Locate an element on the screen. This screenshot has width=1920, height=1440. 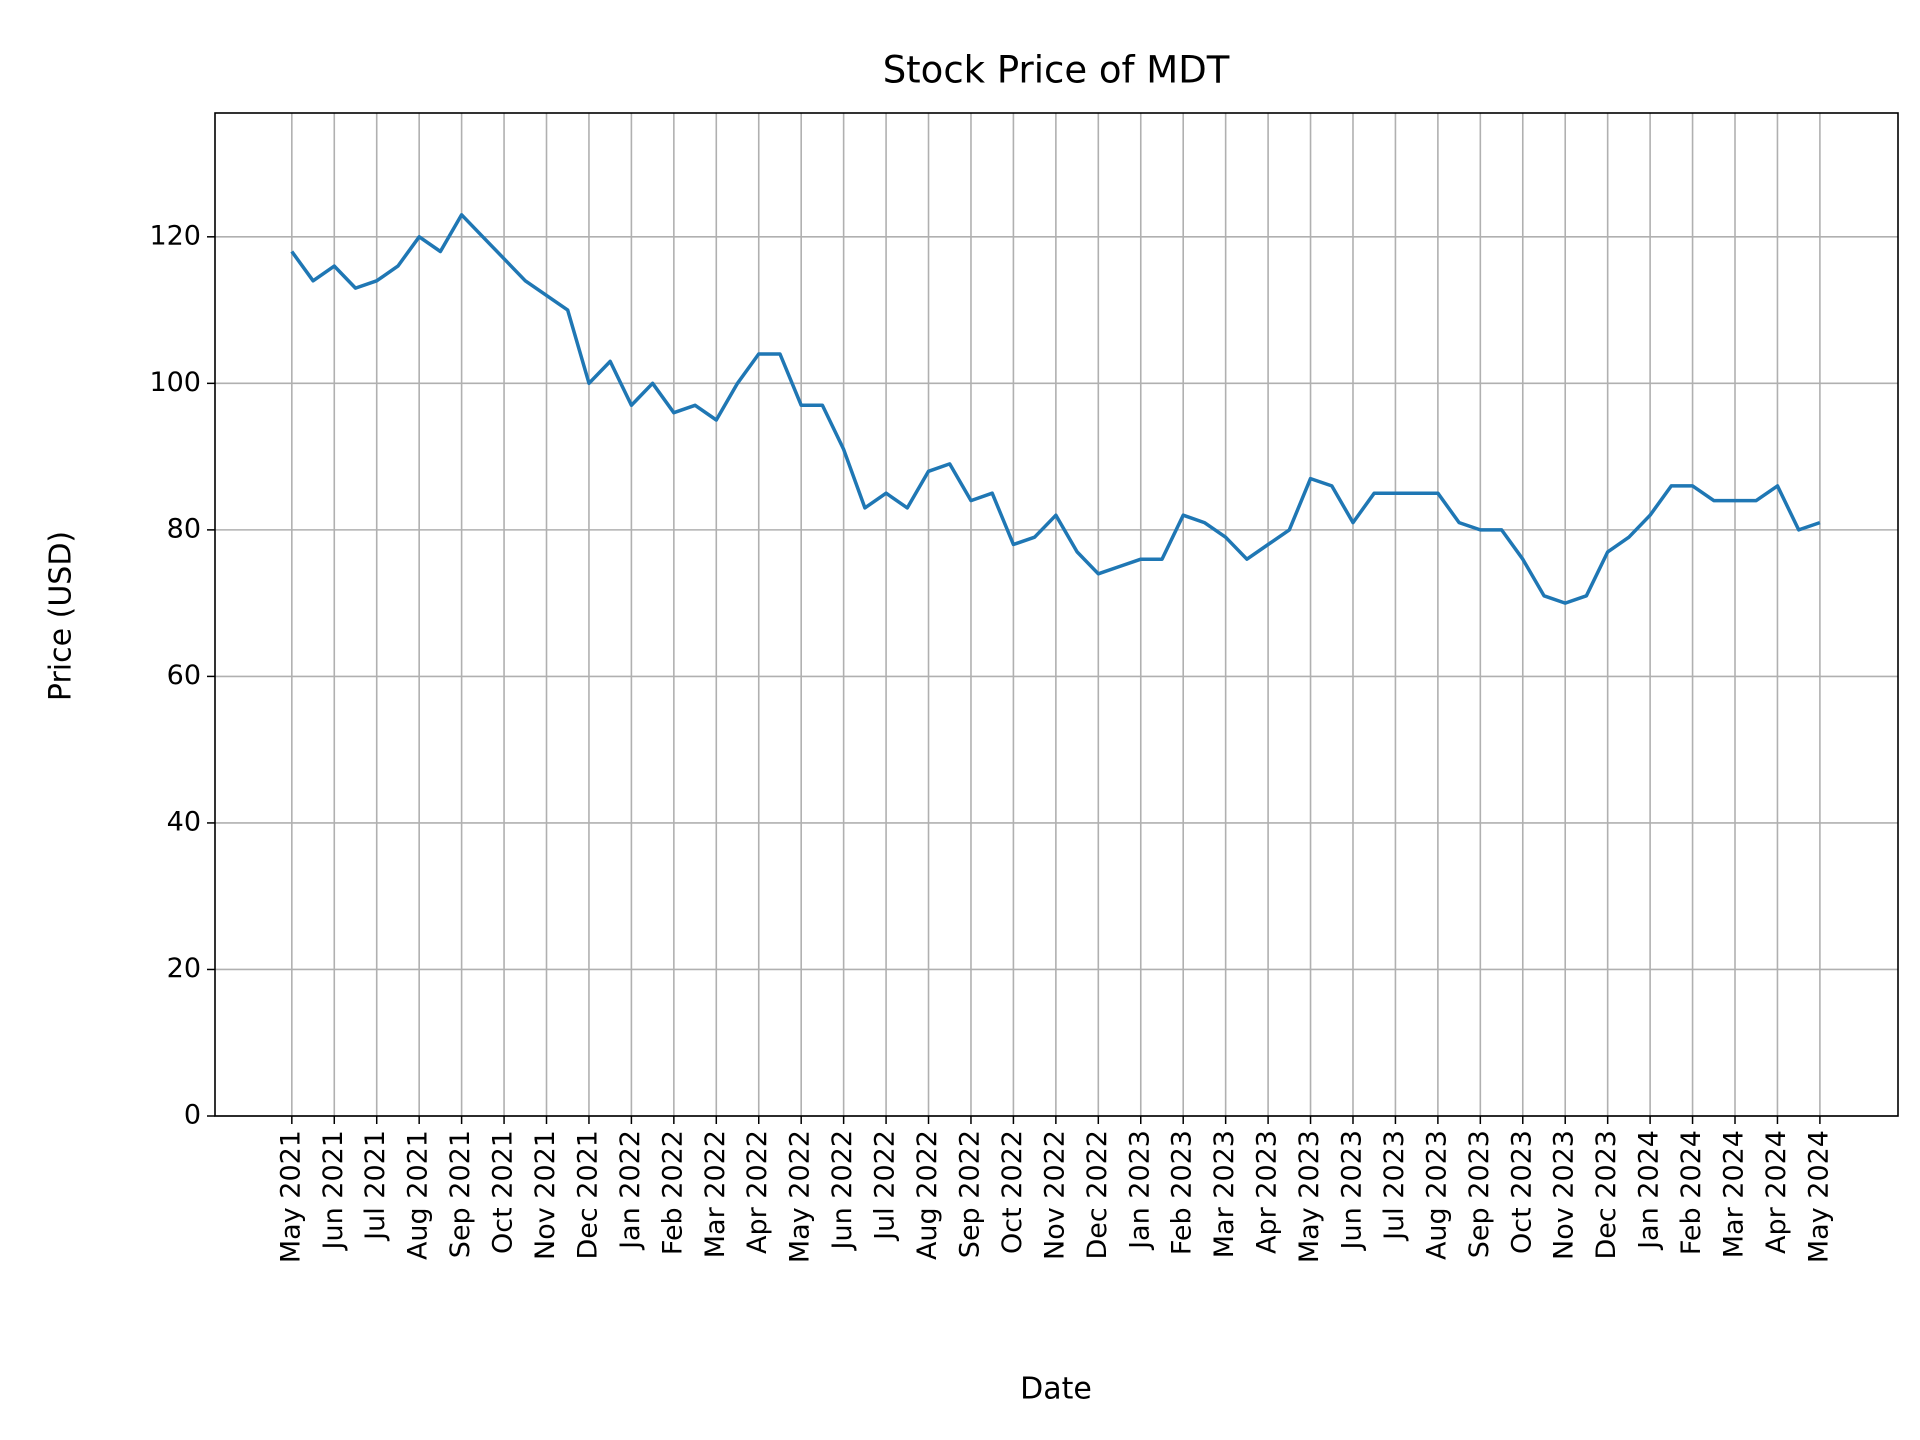
x-tick-label: Jan 2023 is located at coordinates (1139, 1190).